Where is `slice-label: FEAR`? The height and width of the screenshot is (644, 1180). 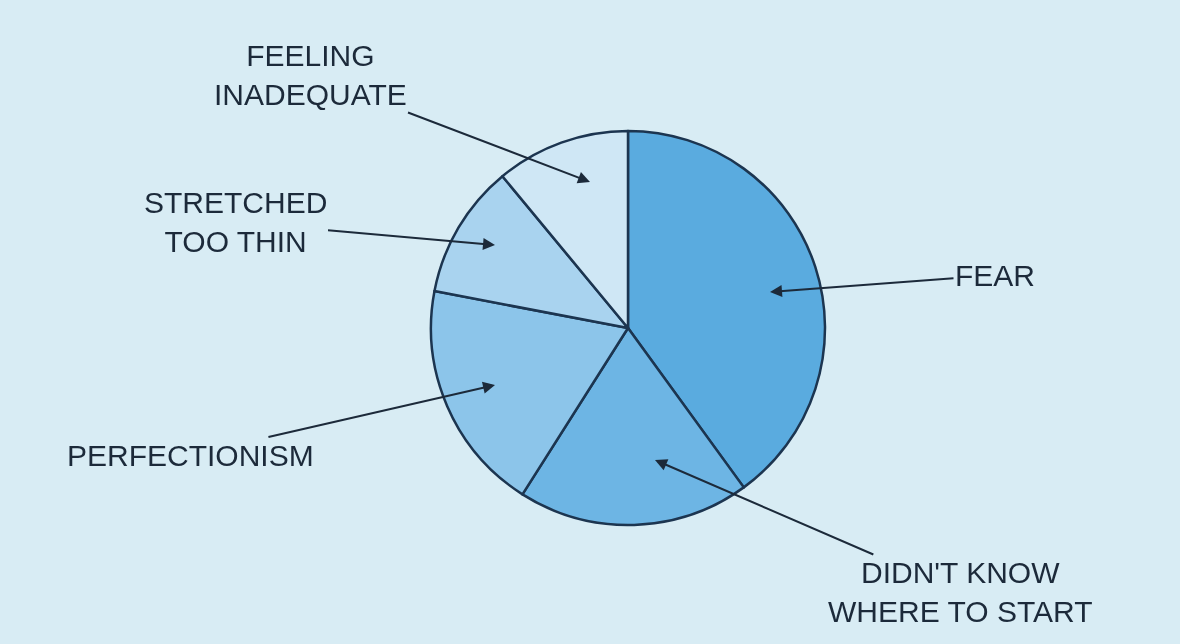
slice-label: FEAR is located at coordinates (995, 275).